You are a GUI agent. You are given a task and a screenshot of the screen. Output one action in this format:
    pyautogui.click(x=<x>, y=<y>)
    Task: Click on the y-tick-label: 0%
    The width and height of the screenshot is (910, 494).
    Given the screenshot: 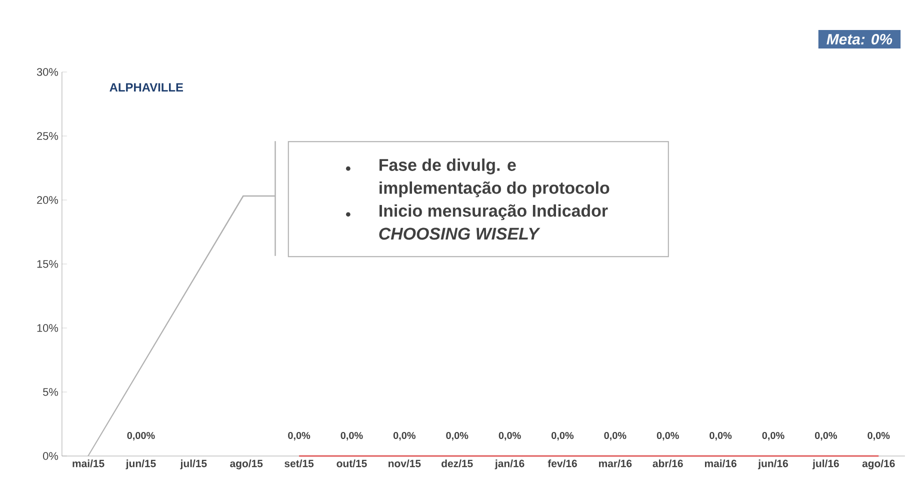 What is the action you would take?
    pyautogui.click(x=50, y=456)
    